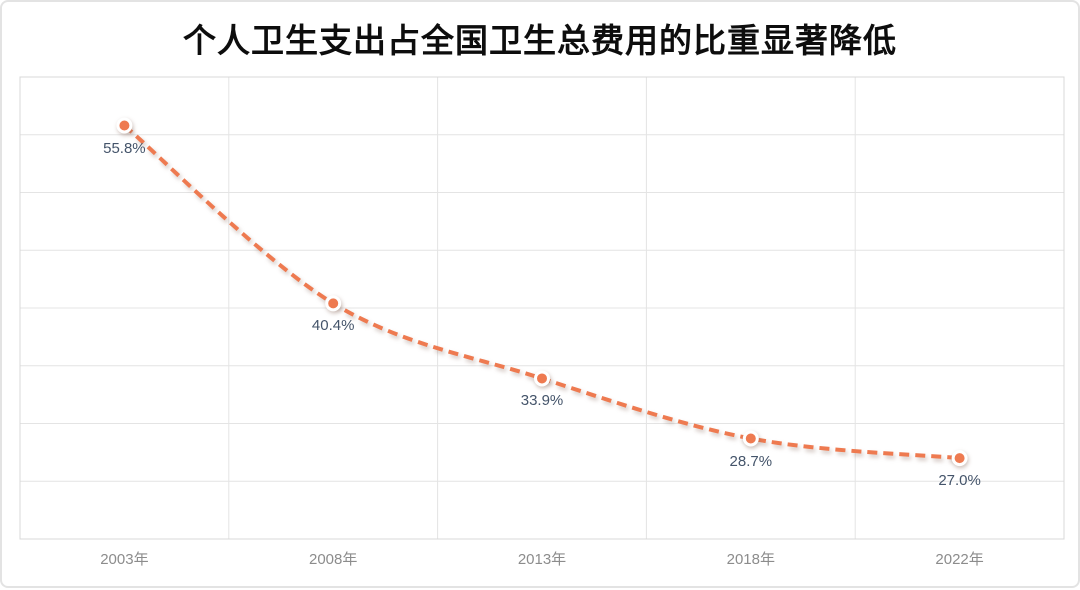 The height and width of the screenshot is (590, 1080). I want to click on x-axis-tick-label: 2013年, so click(542, 559).